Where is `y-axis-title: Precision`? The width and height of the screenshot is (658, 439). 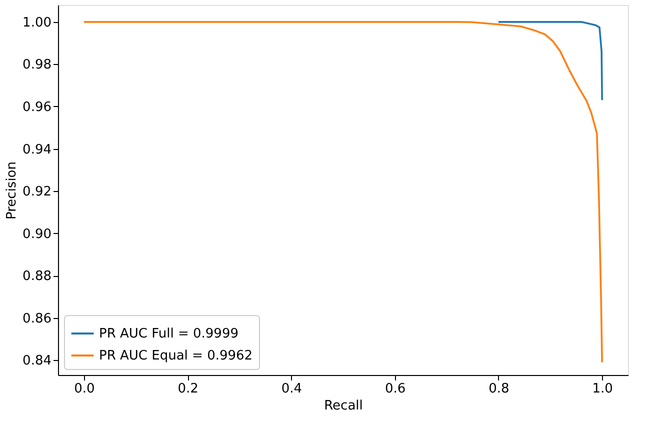
y-axis-title: Precision is located at coordinates (12, 190).